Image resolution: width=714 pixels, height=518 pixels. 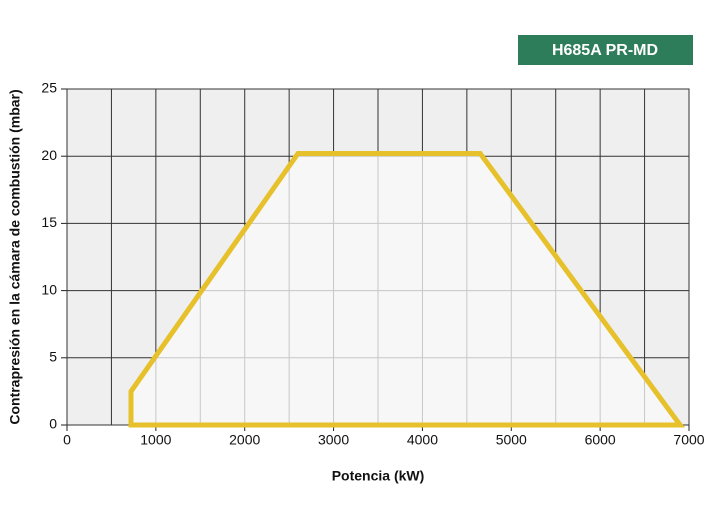 I want to click on y-tick-label: 25, so click(x=49, y=88).